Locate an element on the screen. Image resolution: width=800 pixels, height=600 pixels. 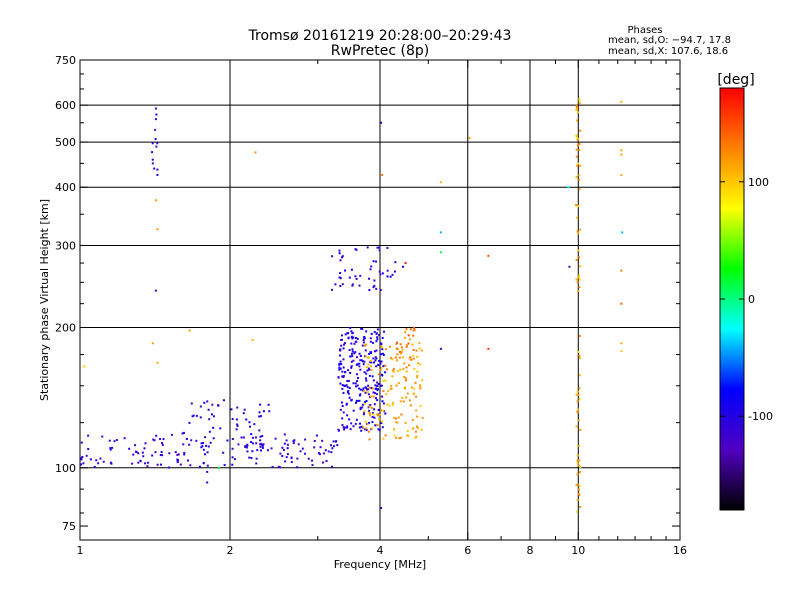
x-tick-label: 4 is located at coordinates (380, 550).